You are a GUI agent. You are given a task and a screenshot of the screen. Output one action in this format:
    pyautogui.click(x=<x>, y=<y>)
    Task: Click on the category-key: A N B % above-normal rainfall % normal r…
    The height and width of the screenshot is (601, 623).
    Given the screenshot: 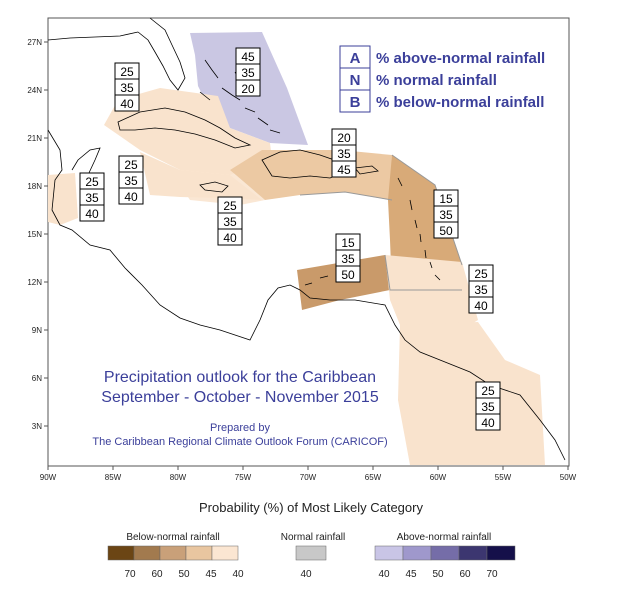 What is the action you would take?
    pyautogui.click(x=442, y=79)
    